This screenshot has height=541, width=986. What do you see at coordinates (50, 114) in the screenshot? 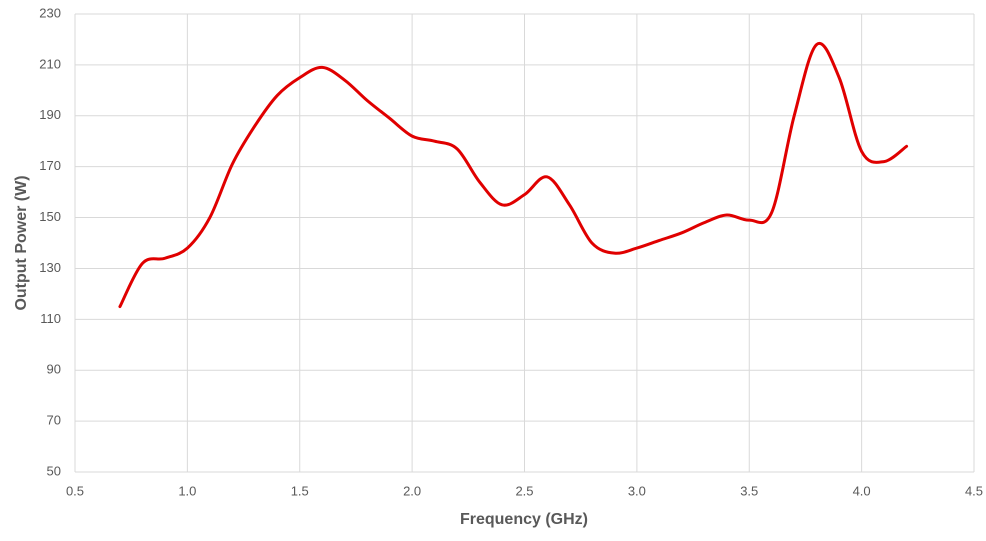
I see `y-tick-label: 190` at bounding box center [50, 114].